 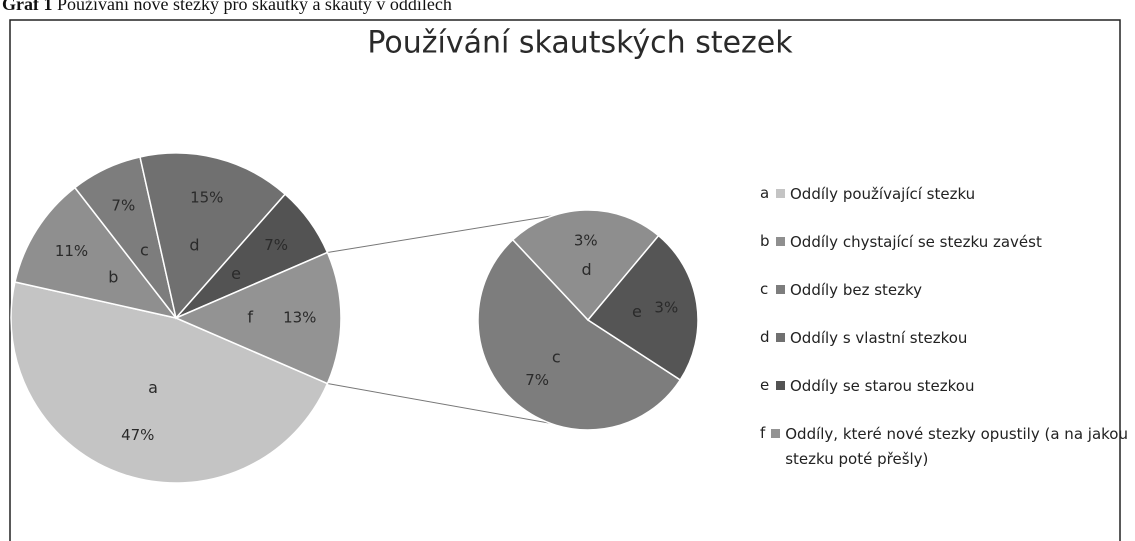 I want to click on legend-letter: e, so click(x=765, y=385).